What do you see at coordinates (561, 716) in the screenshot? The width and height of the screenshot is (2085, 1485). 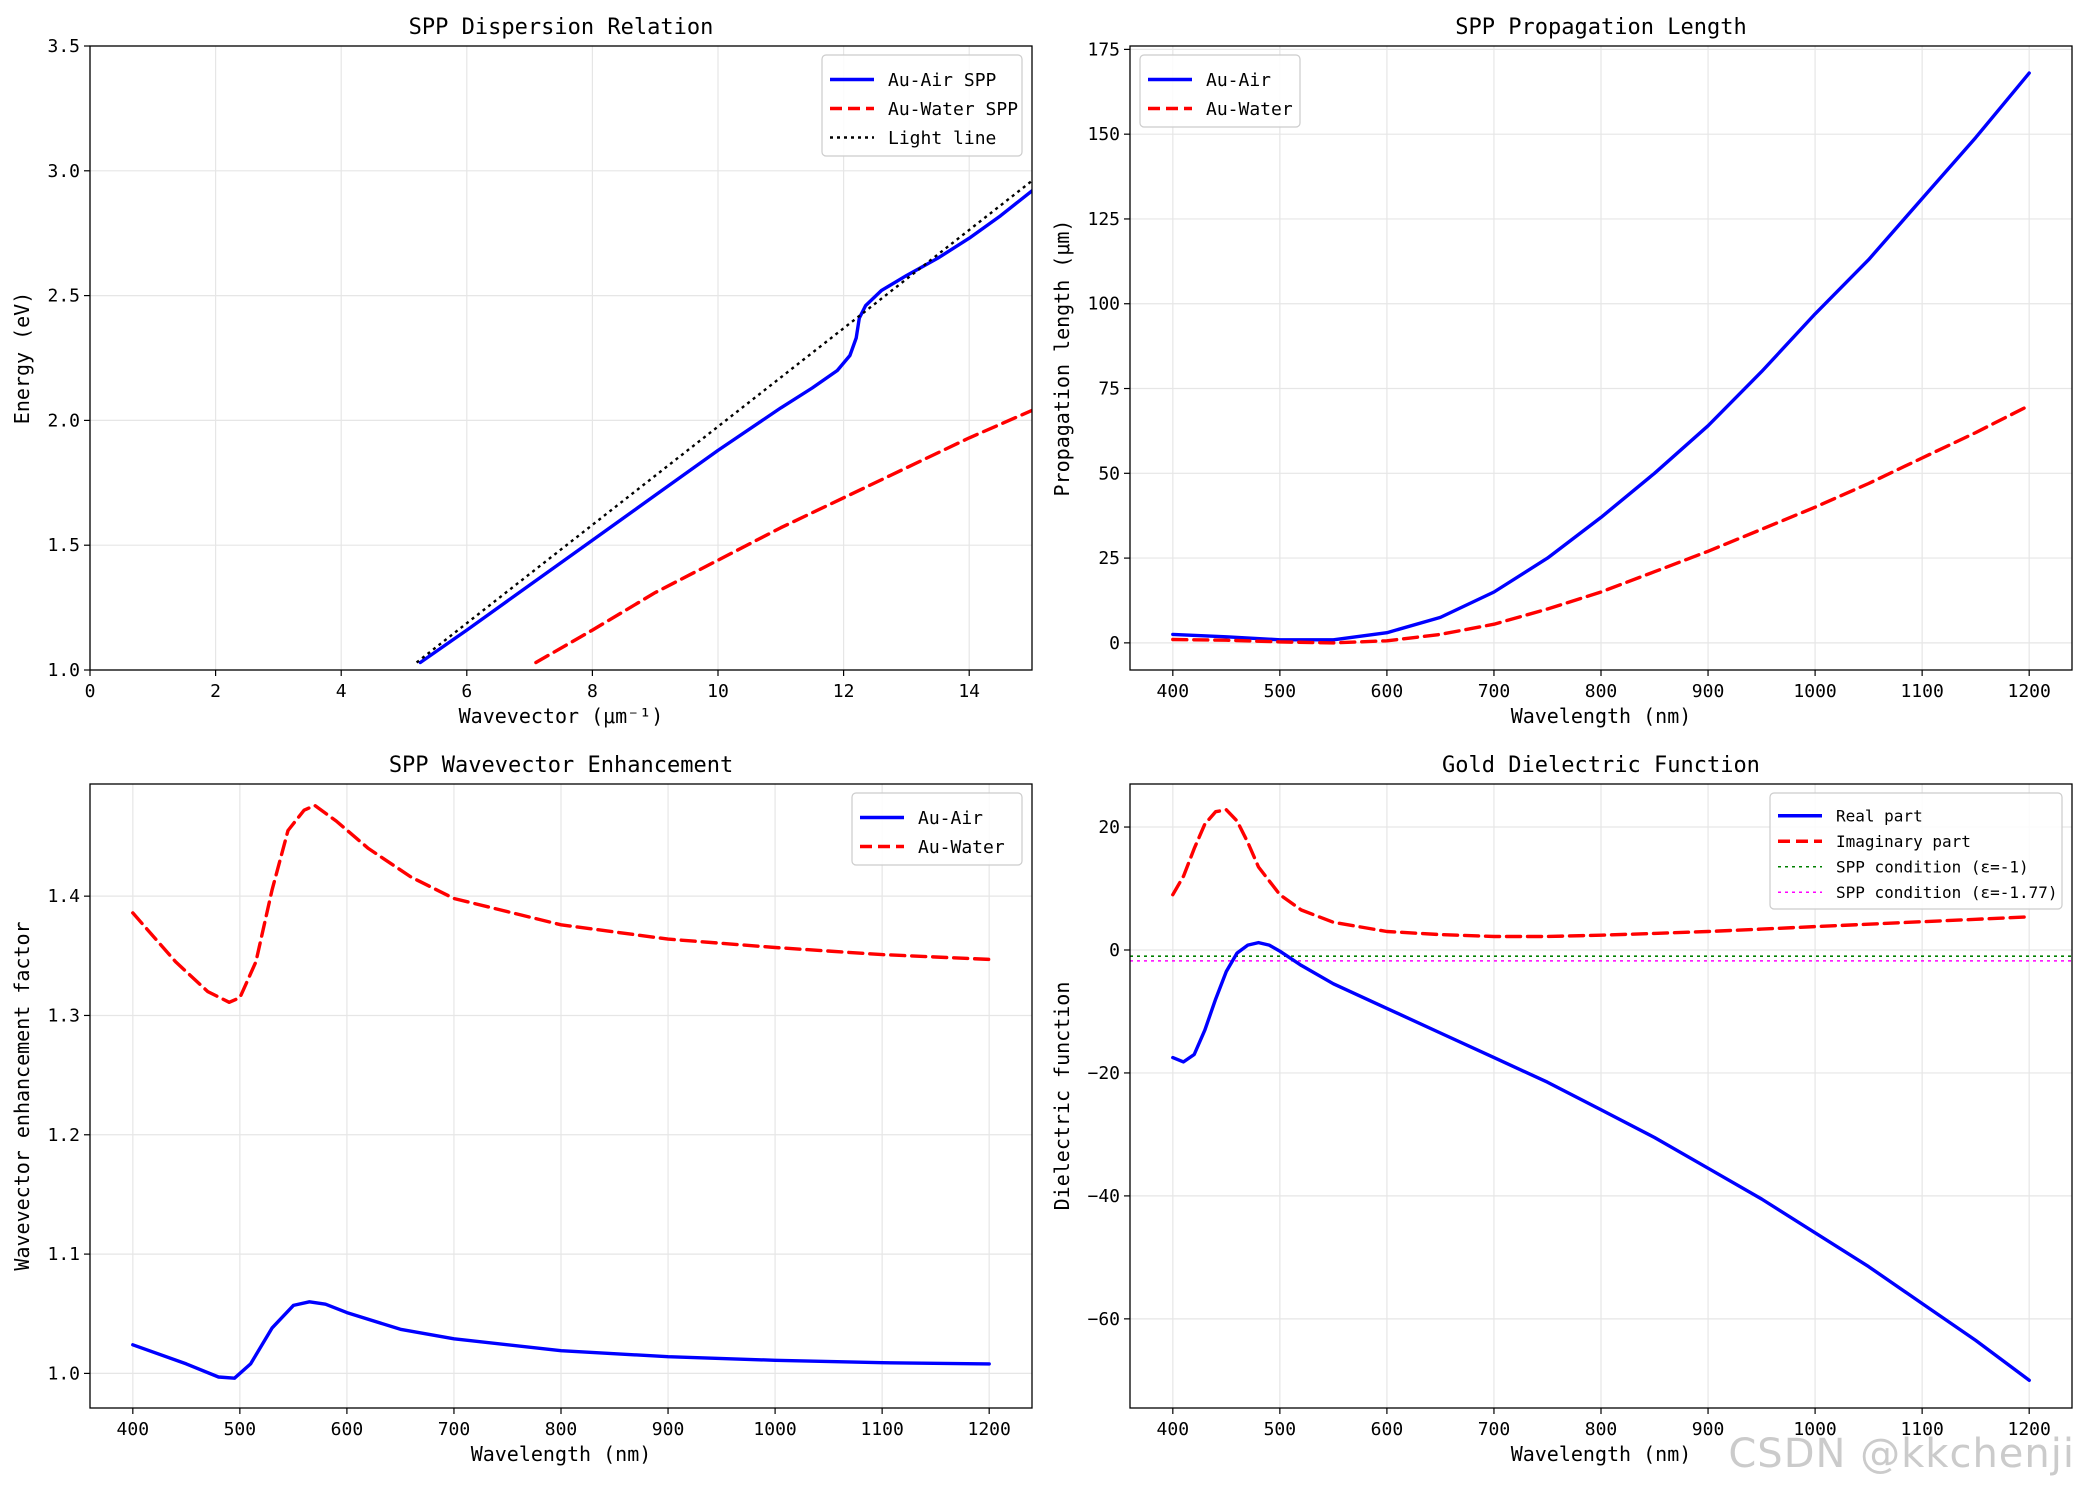 I see `x-axis-label: Wavevector (μm⁻¹)` at bounding box center [561, 716].